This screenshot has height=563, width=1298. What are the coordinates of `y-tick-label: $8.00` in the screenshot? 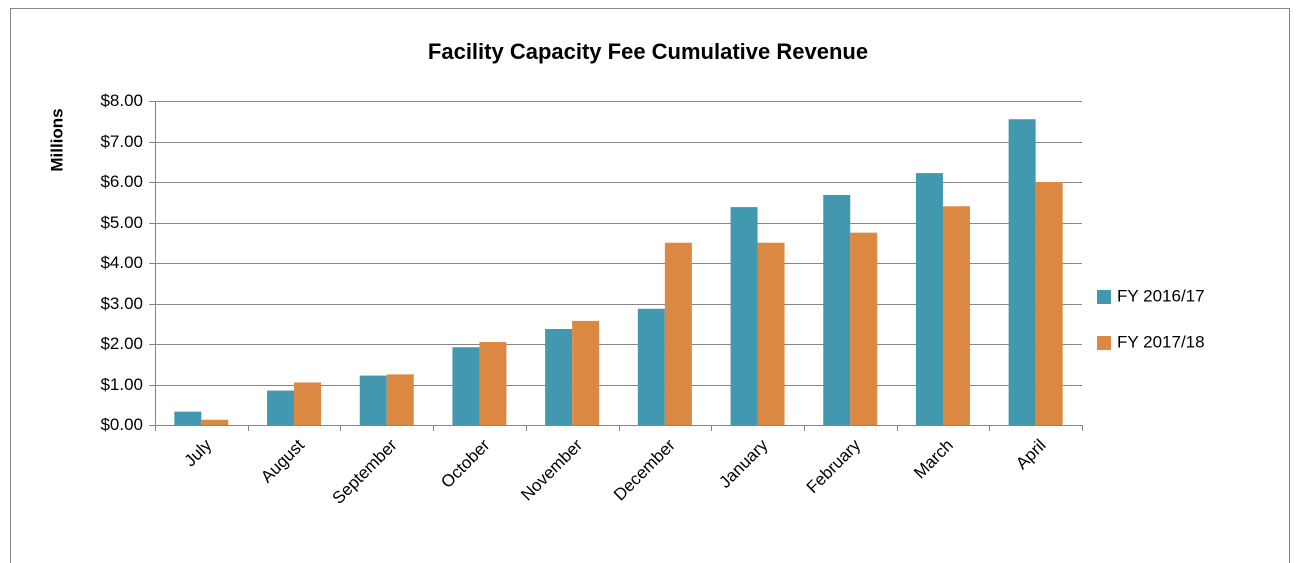 It's located at (121, 100).